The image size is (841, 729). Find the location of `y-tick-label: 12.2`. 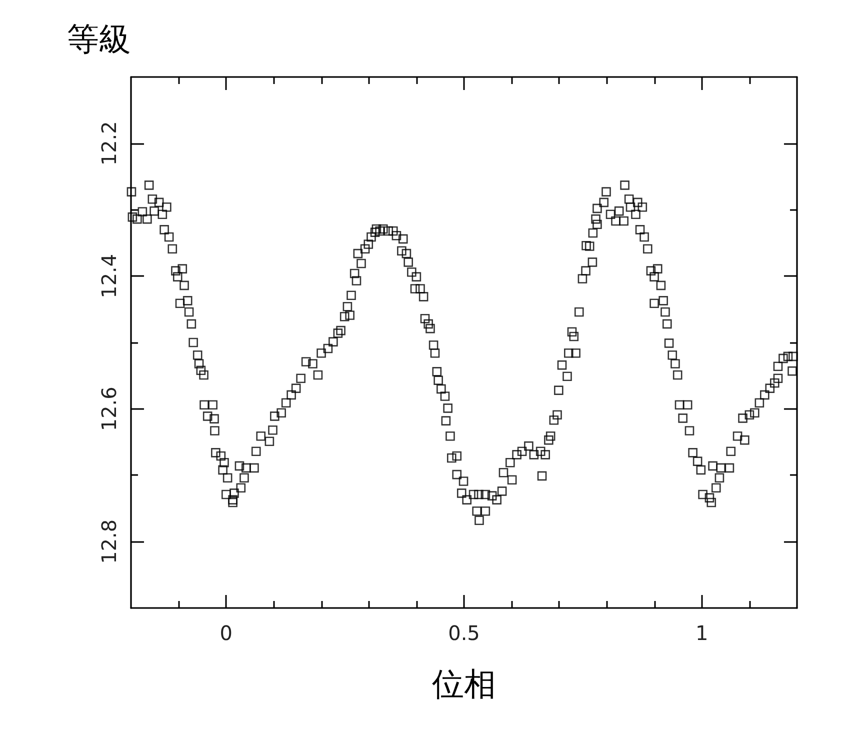

y-tick-label: 12.2 is located at coordinates (109, 143).